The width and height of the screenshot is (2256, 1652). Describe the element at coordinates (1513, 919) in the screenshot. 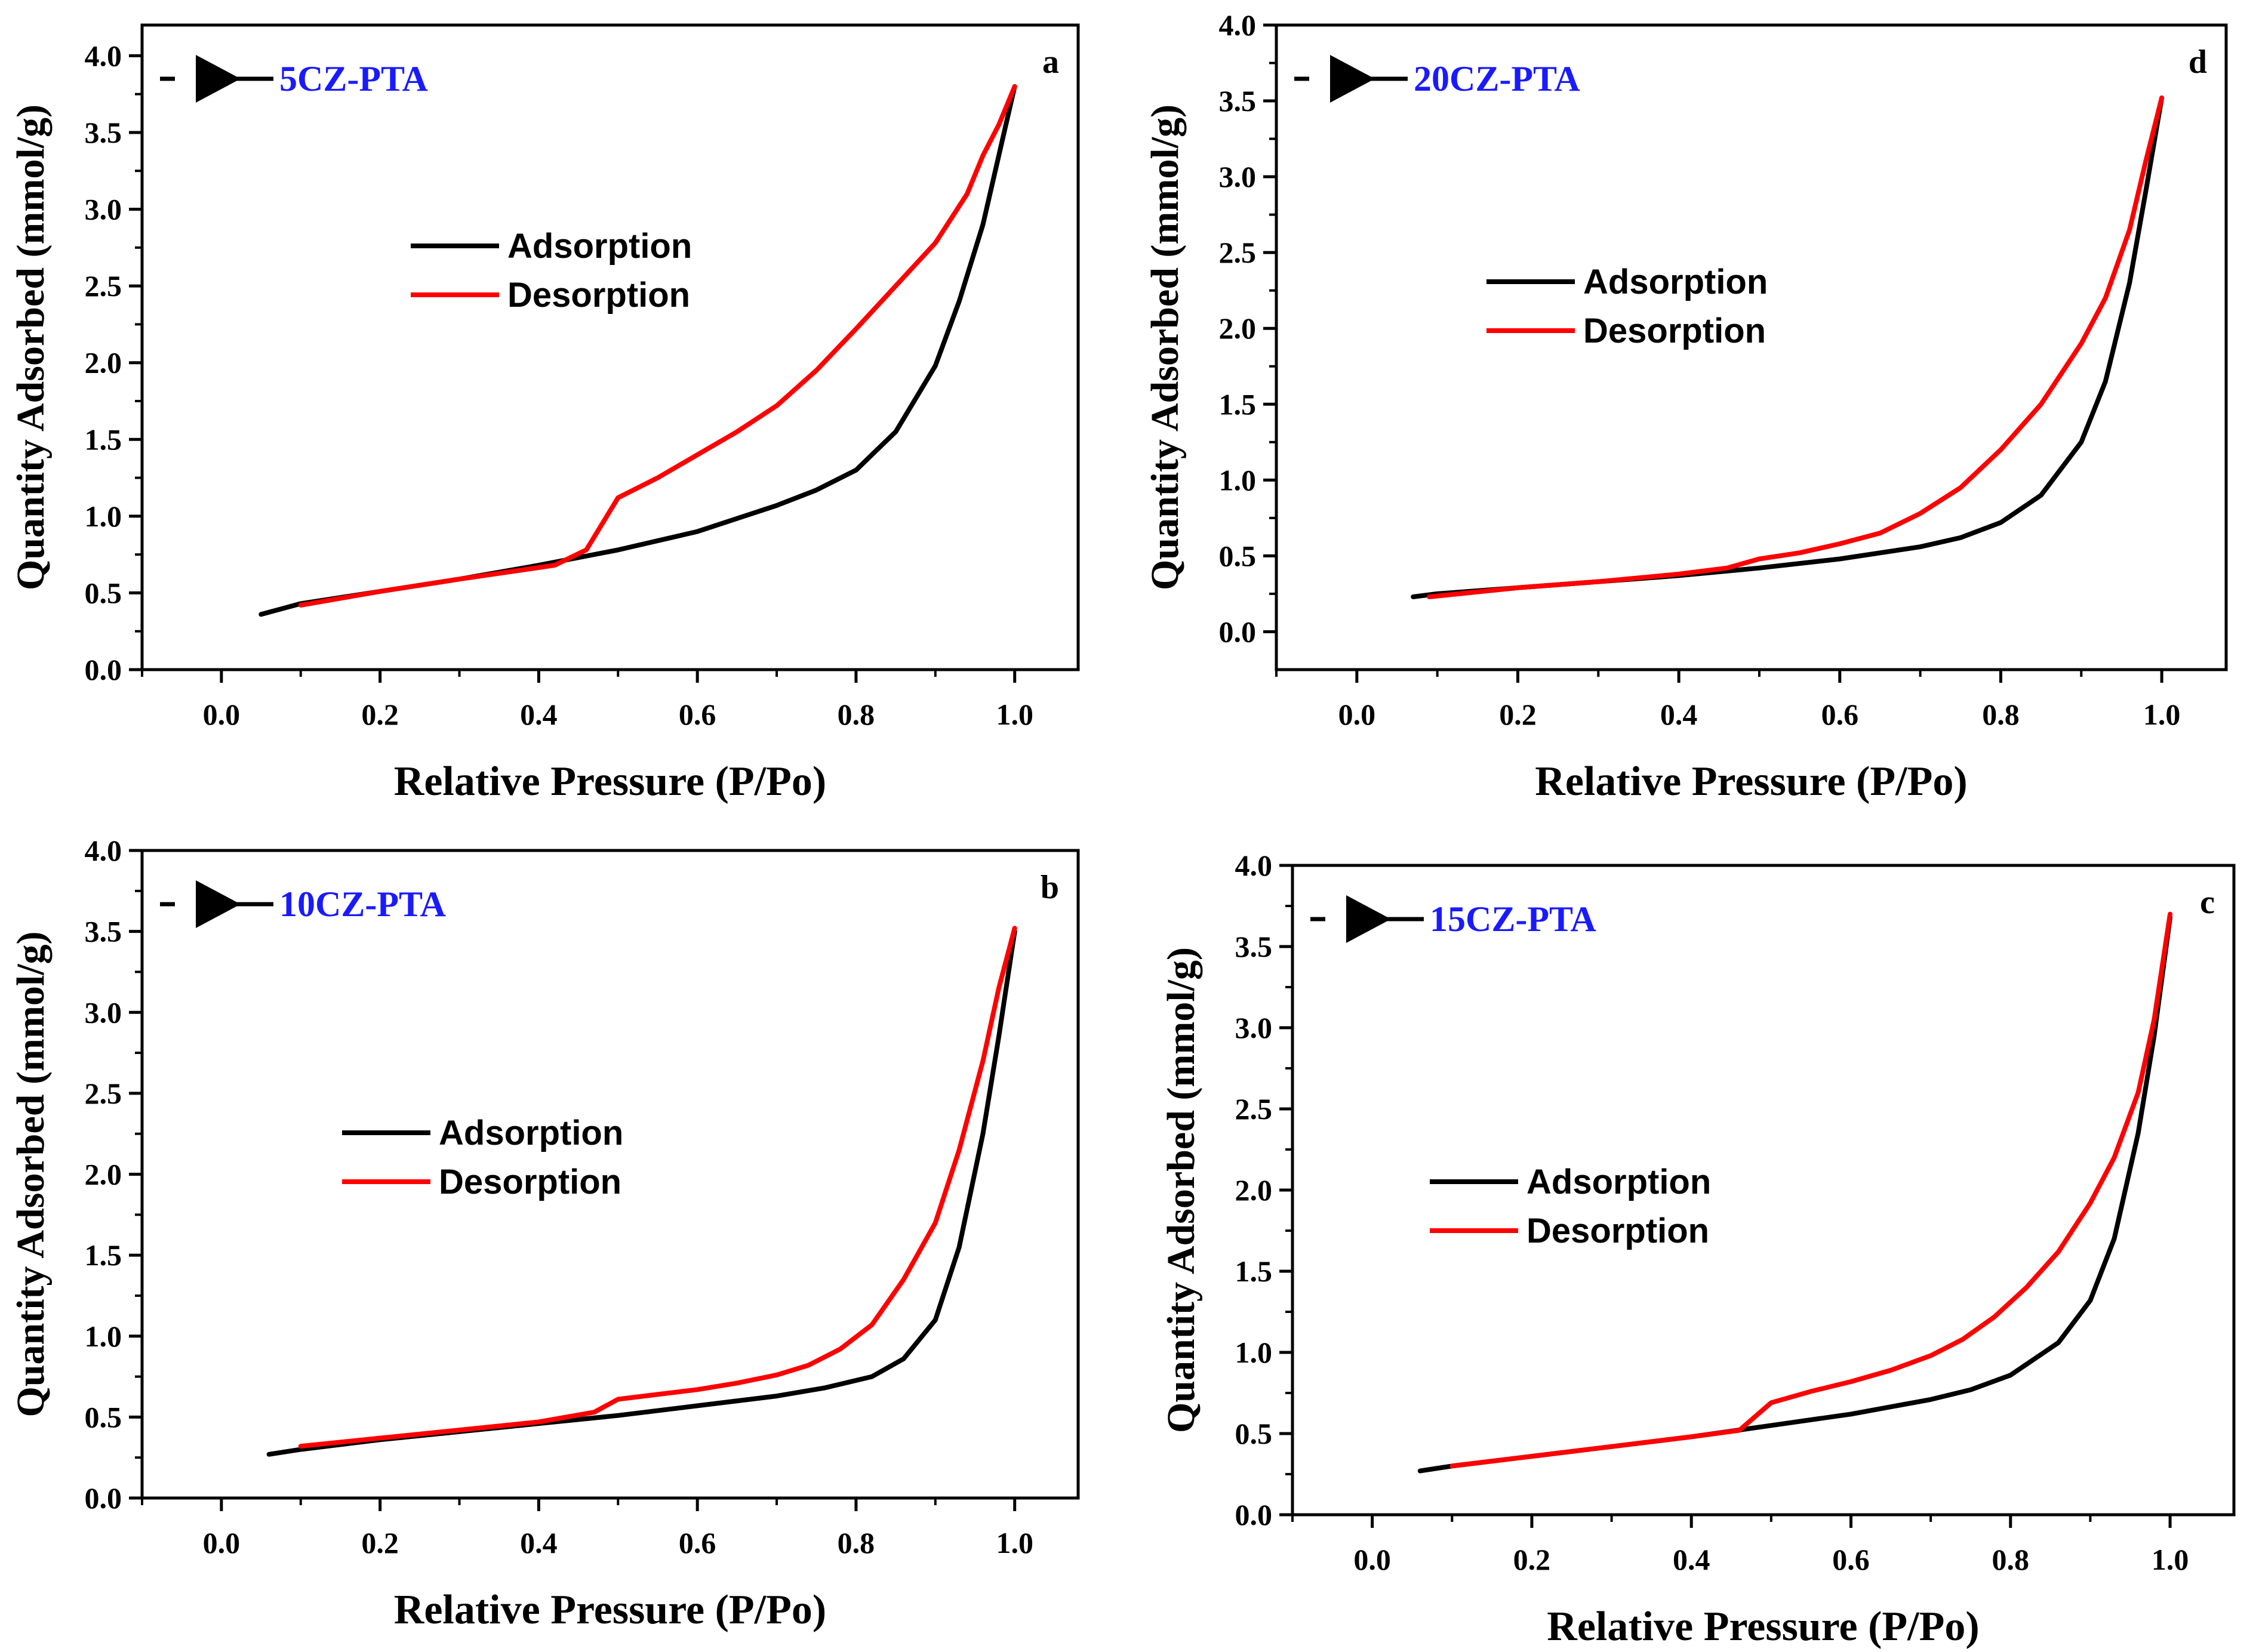

I see `sample-label: 15CZ-PTA` at that location.